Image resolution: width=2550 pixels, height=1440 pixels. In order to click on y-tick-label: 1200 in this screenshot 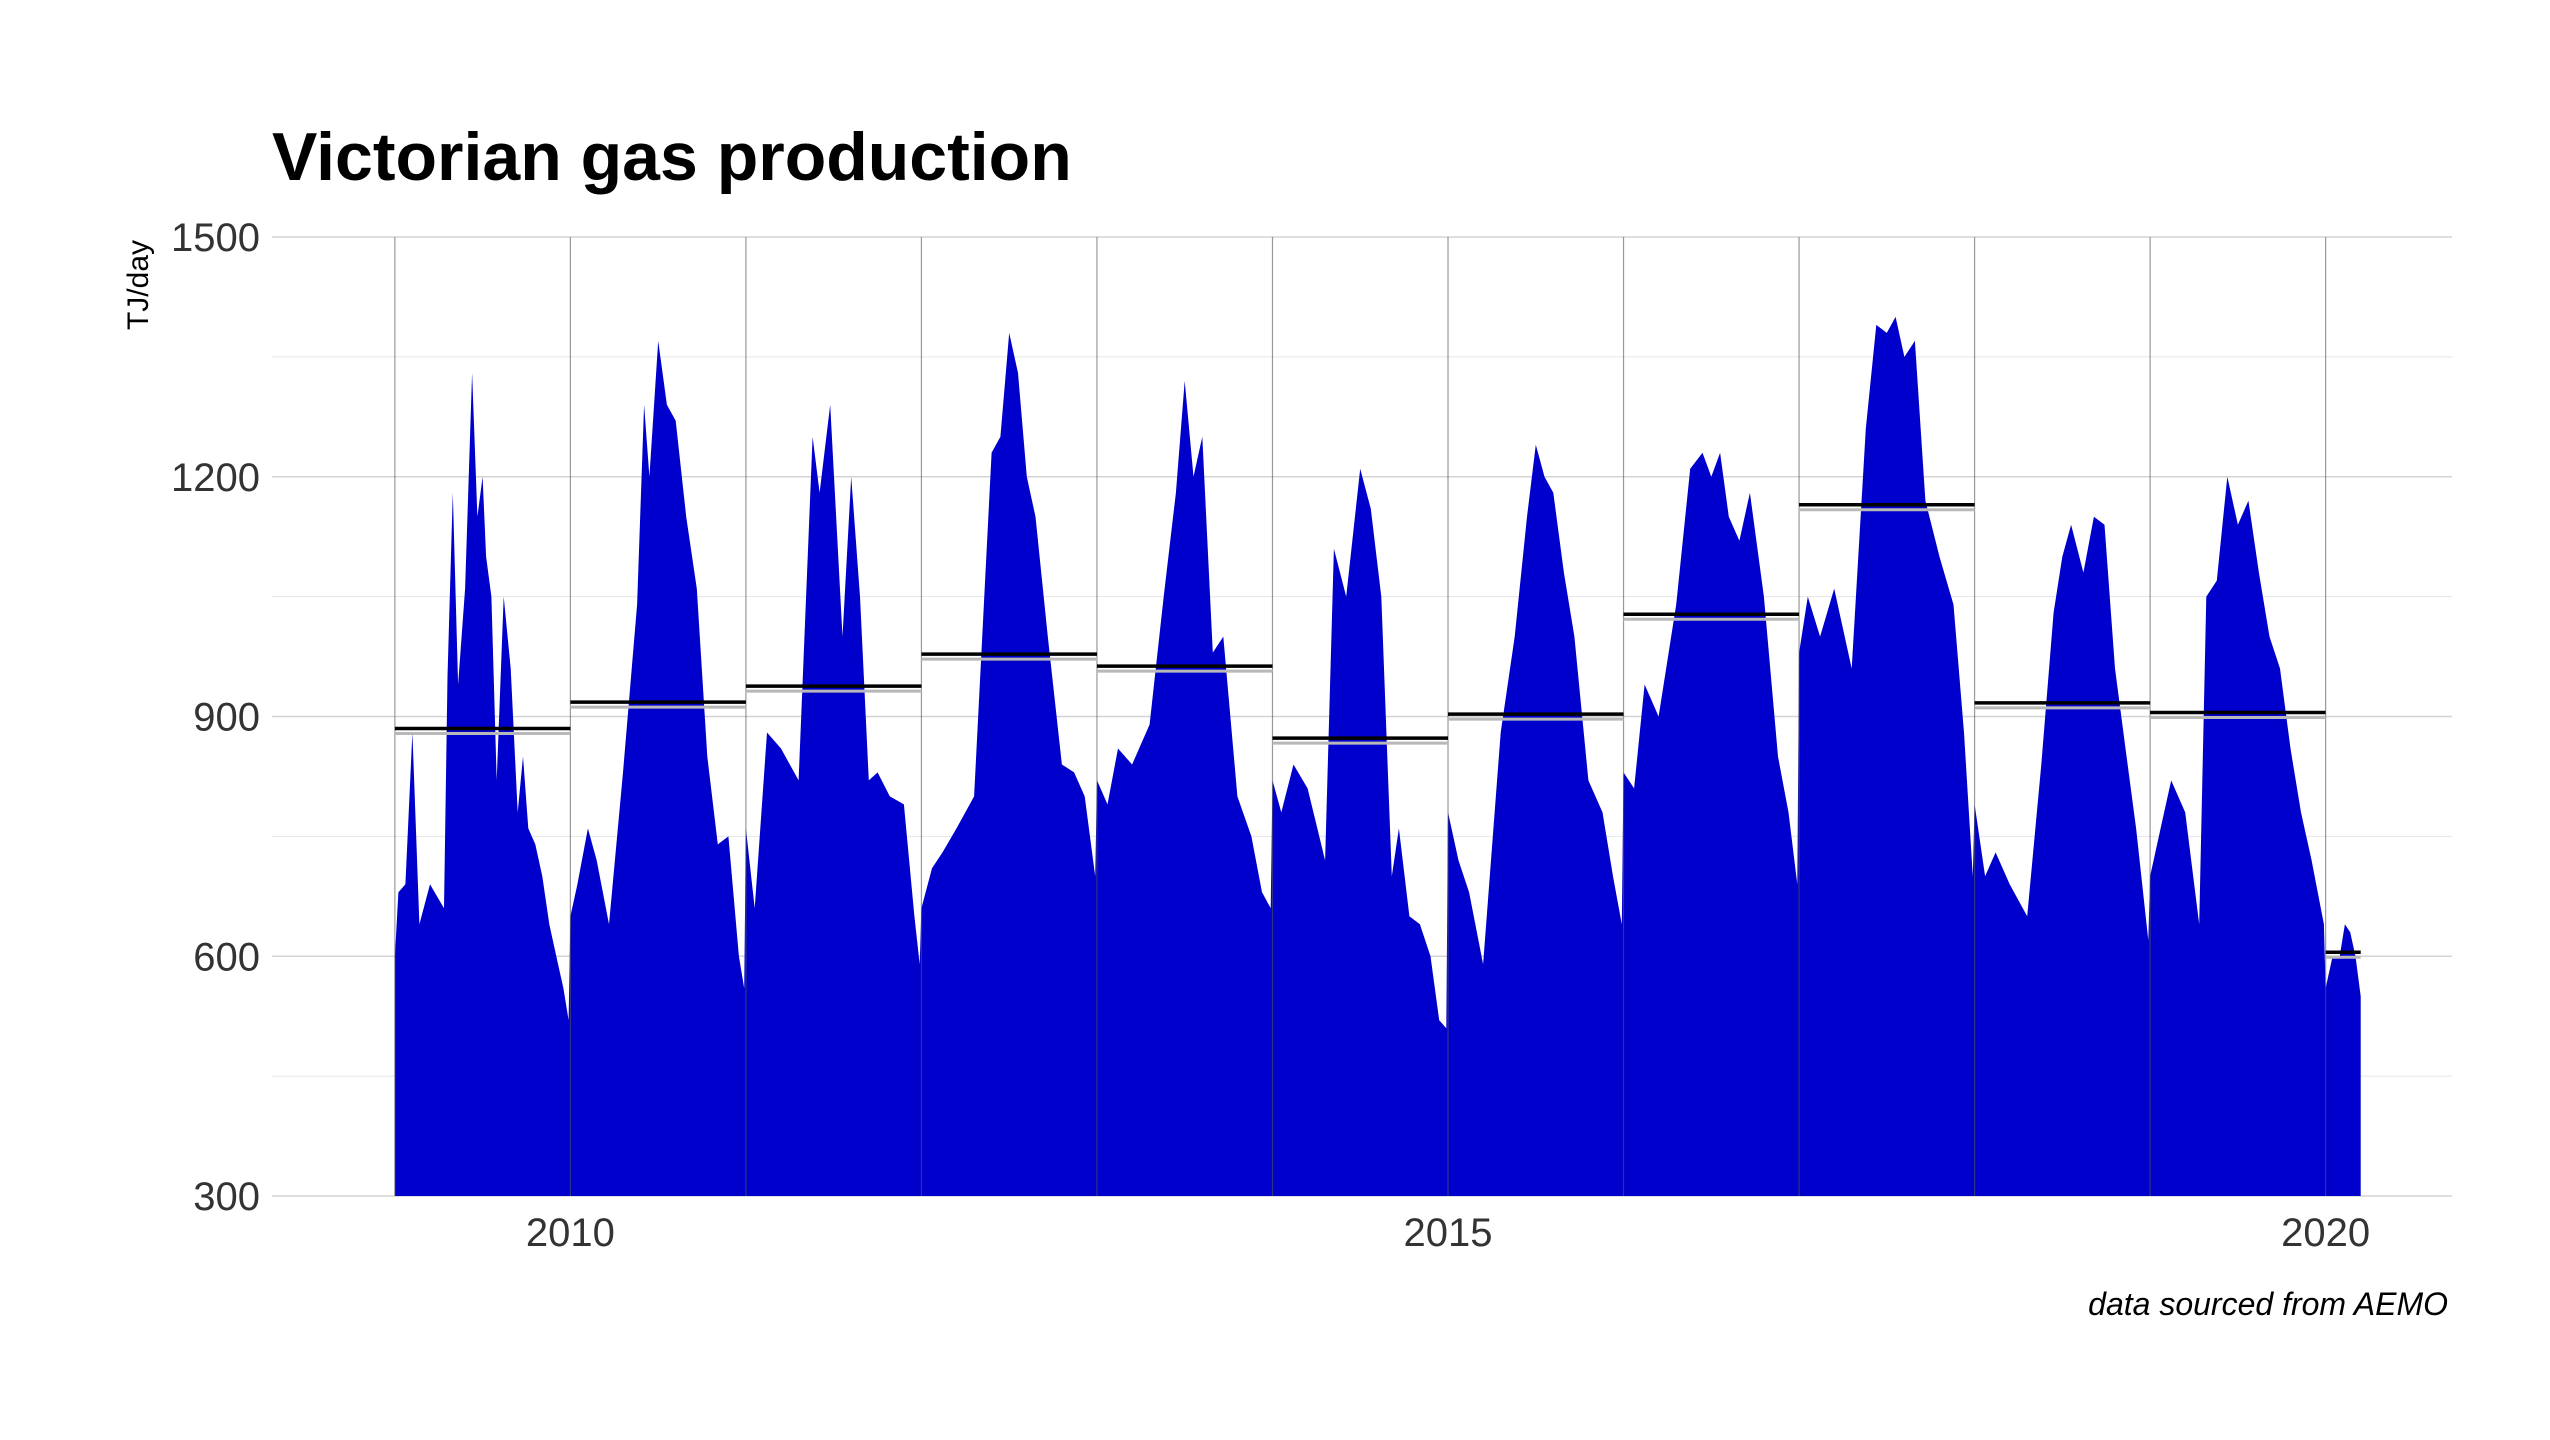, I will do `click(215, 478)`.